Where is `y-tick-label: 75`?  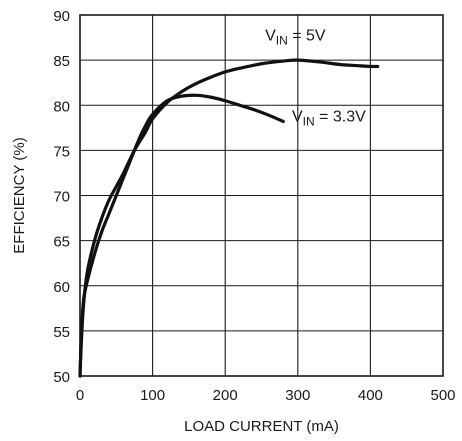 y-tick-label: 75 is located at coordinates (61, 151).